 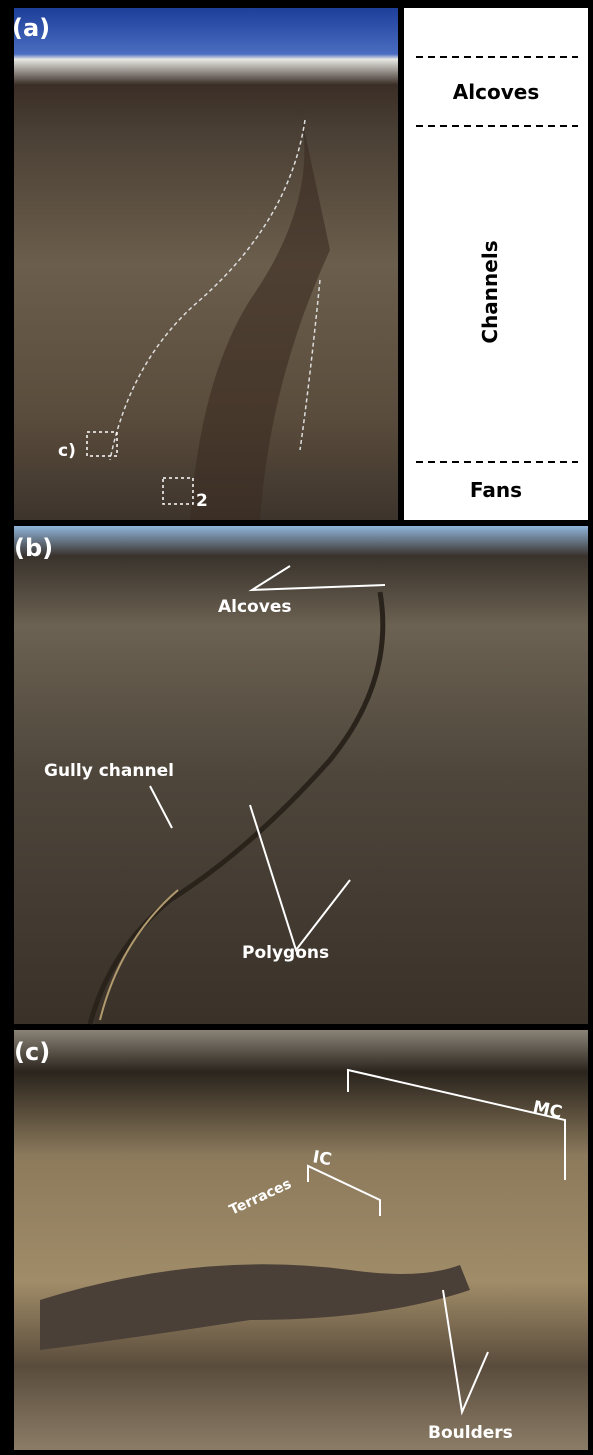 I want to click on annotation: Polygons, so click(x=285, y=953).